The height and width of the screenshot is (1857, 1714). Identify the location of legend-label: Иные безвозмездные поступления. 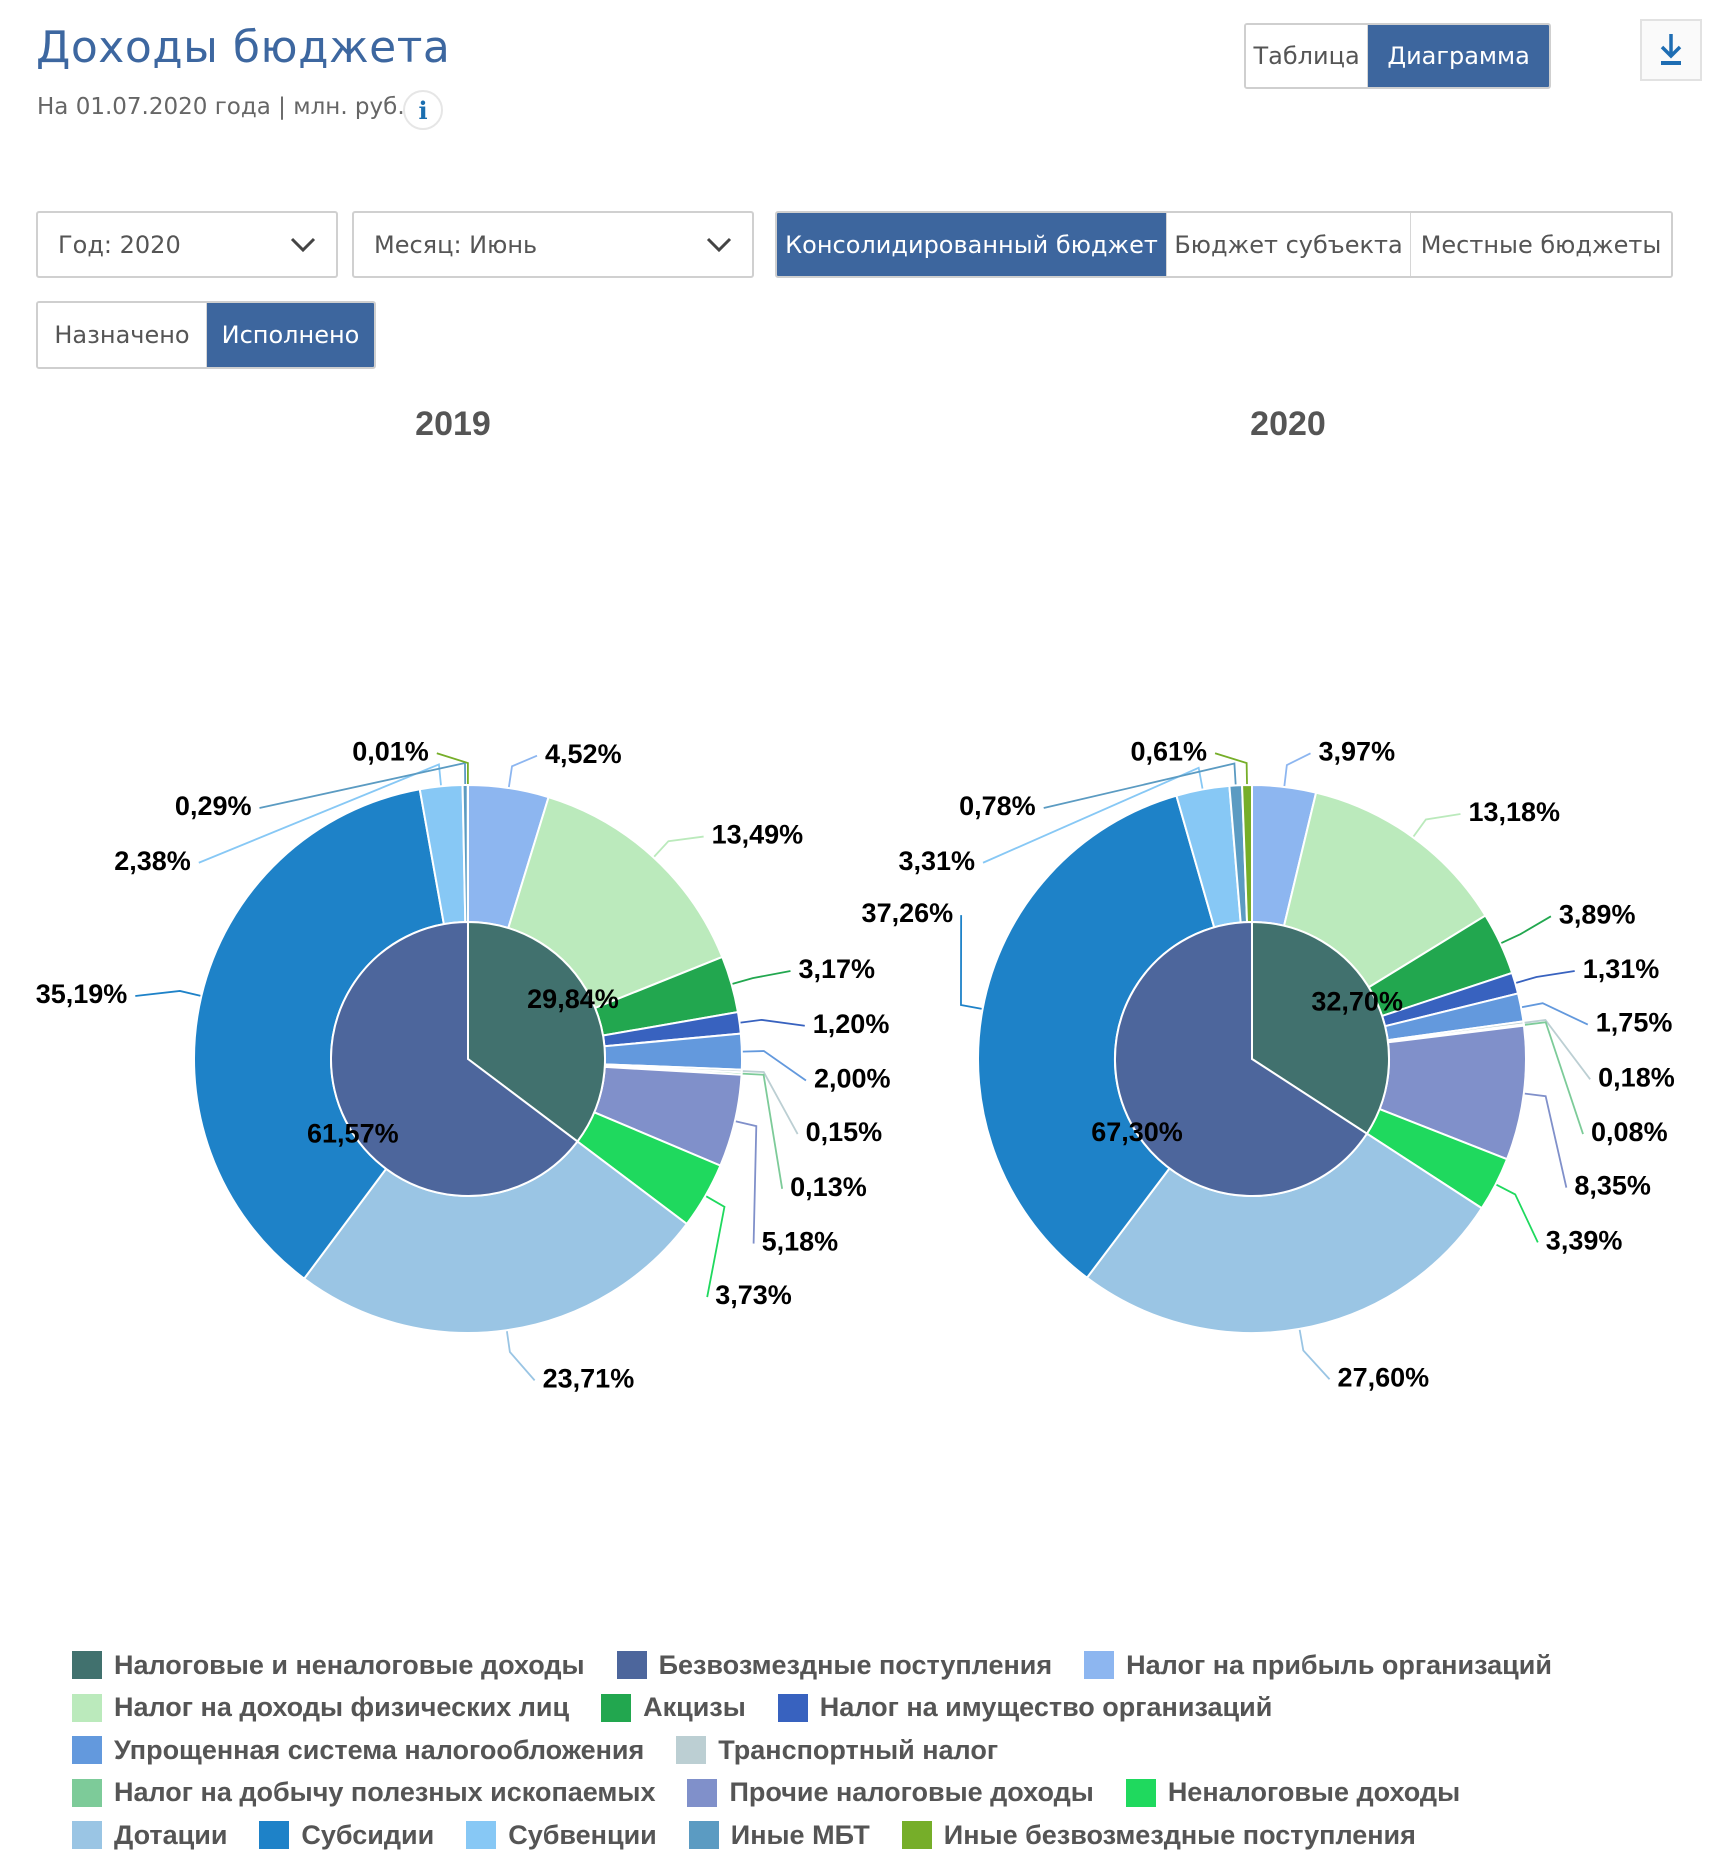
(1180, 1835).